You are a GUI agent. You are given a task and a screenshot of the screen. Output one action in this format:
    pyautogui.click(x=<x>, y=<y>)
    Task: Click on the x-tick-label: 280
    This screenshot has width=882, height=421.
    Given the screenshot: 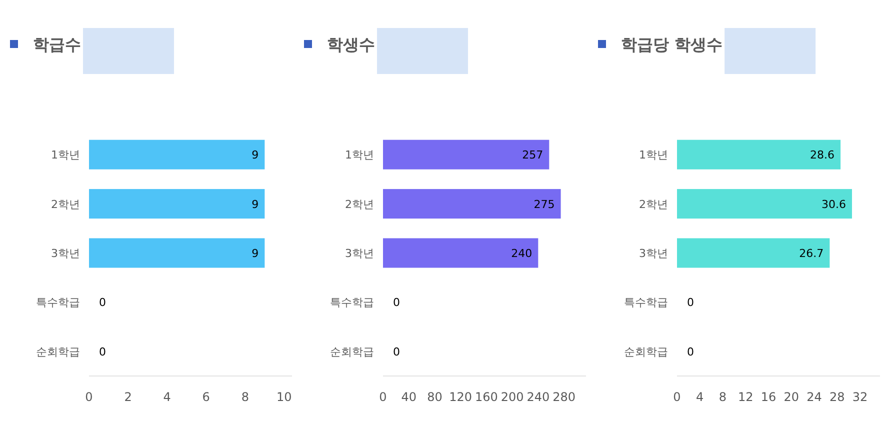 What is the action you would take?
    pyautogui.click(x=564, y=397)
    